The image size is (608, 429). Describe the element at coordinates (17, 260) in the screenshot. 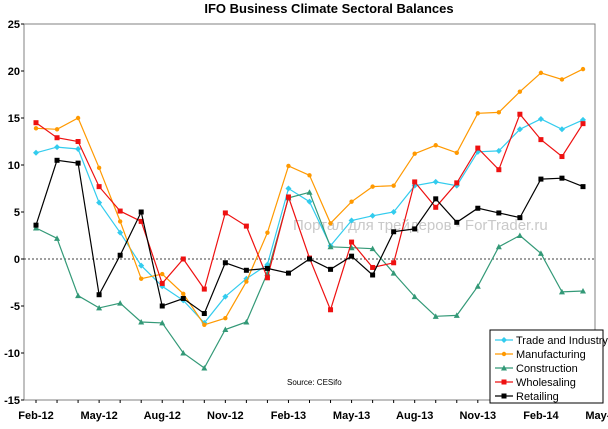

I see `y-tick-label: 0` at that location.